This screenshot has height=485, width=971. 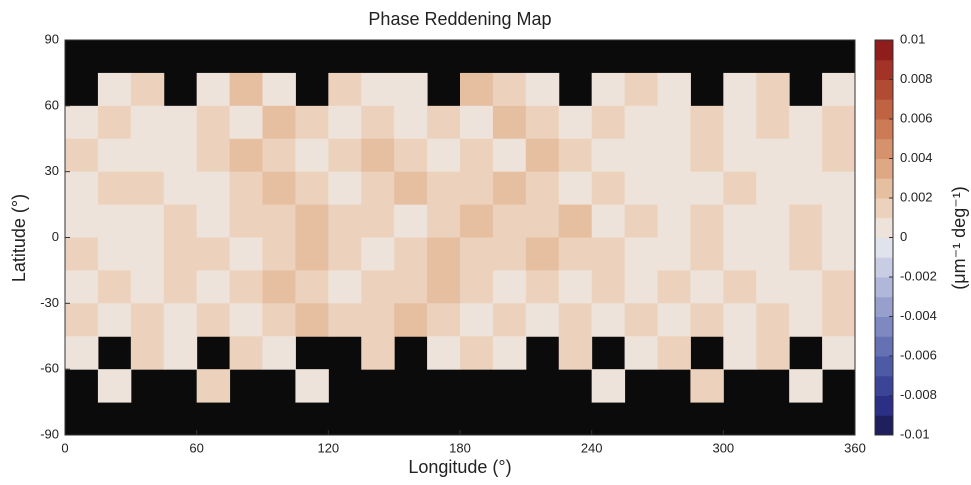 What do you see at coordinates (459, 467) in the screenshot?
I see `x-axis-label: Longitude (°)` at bounding box center [459, 467].